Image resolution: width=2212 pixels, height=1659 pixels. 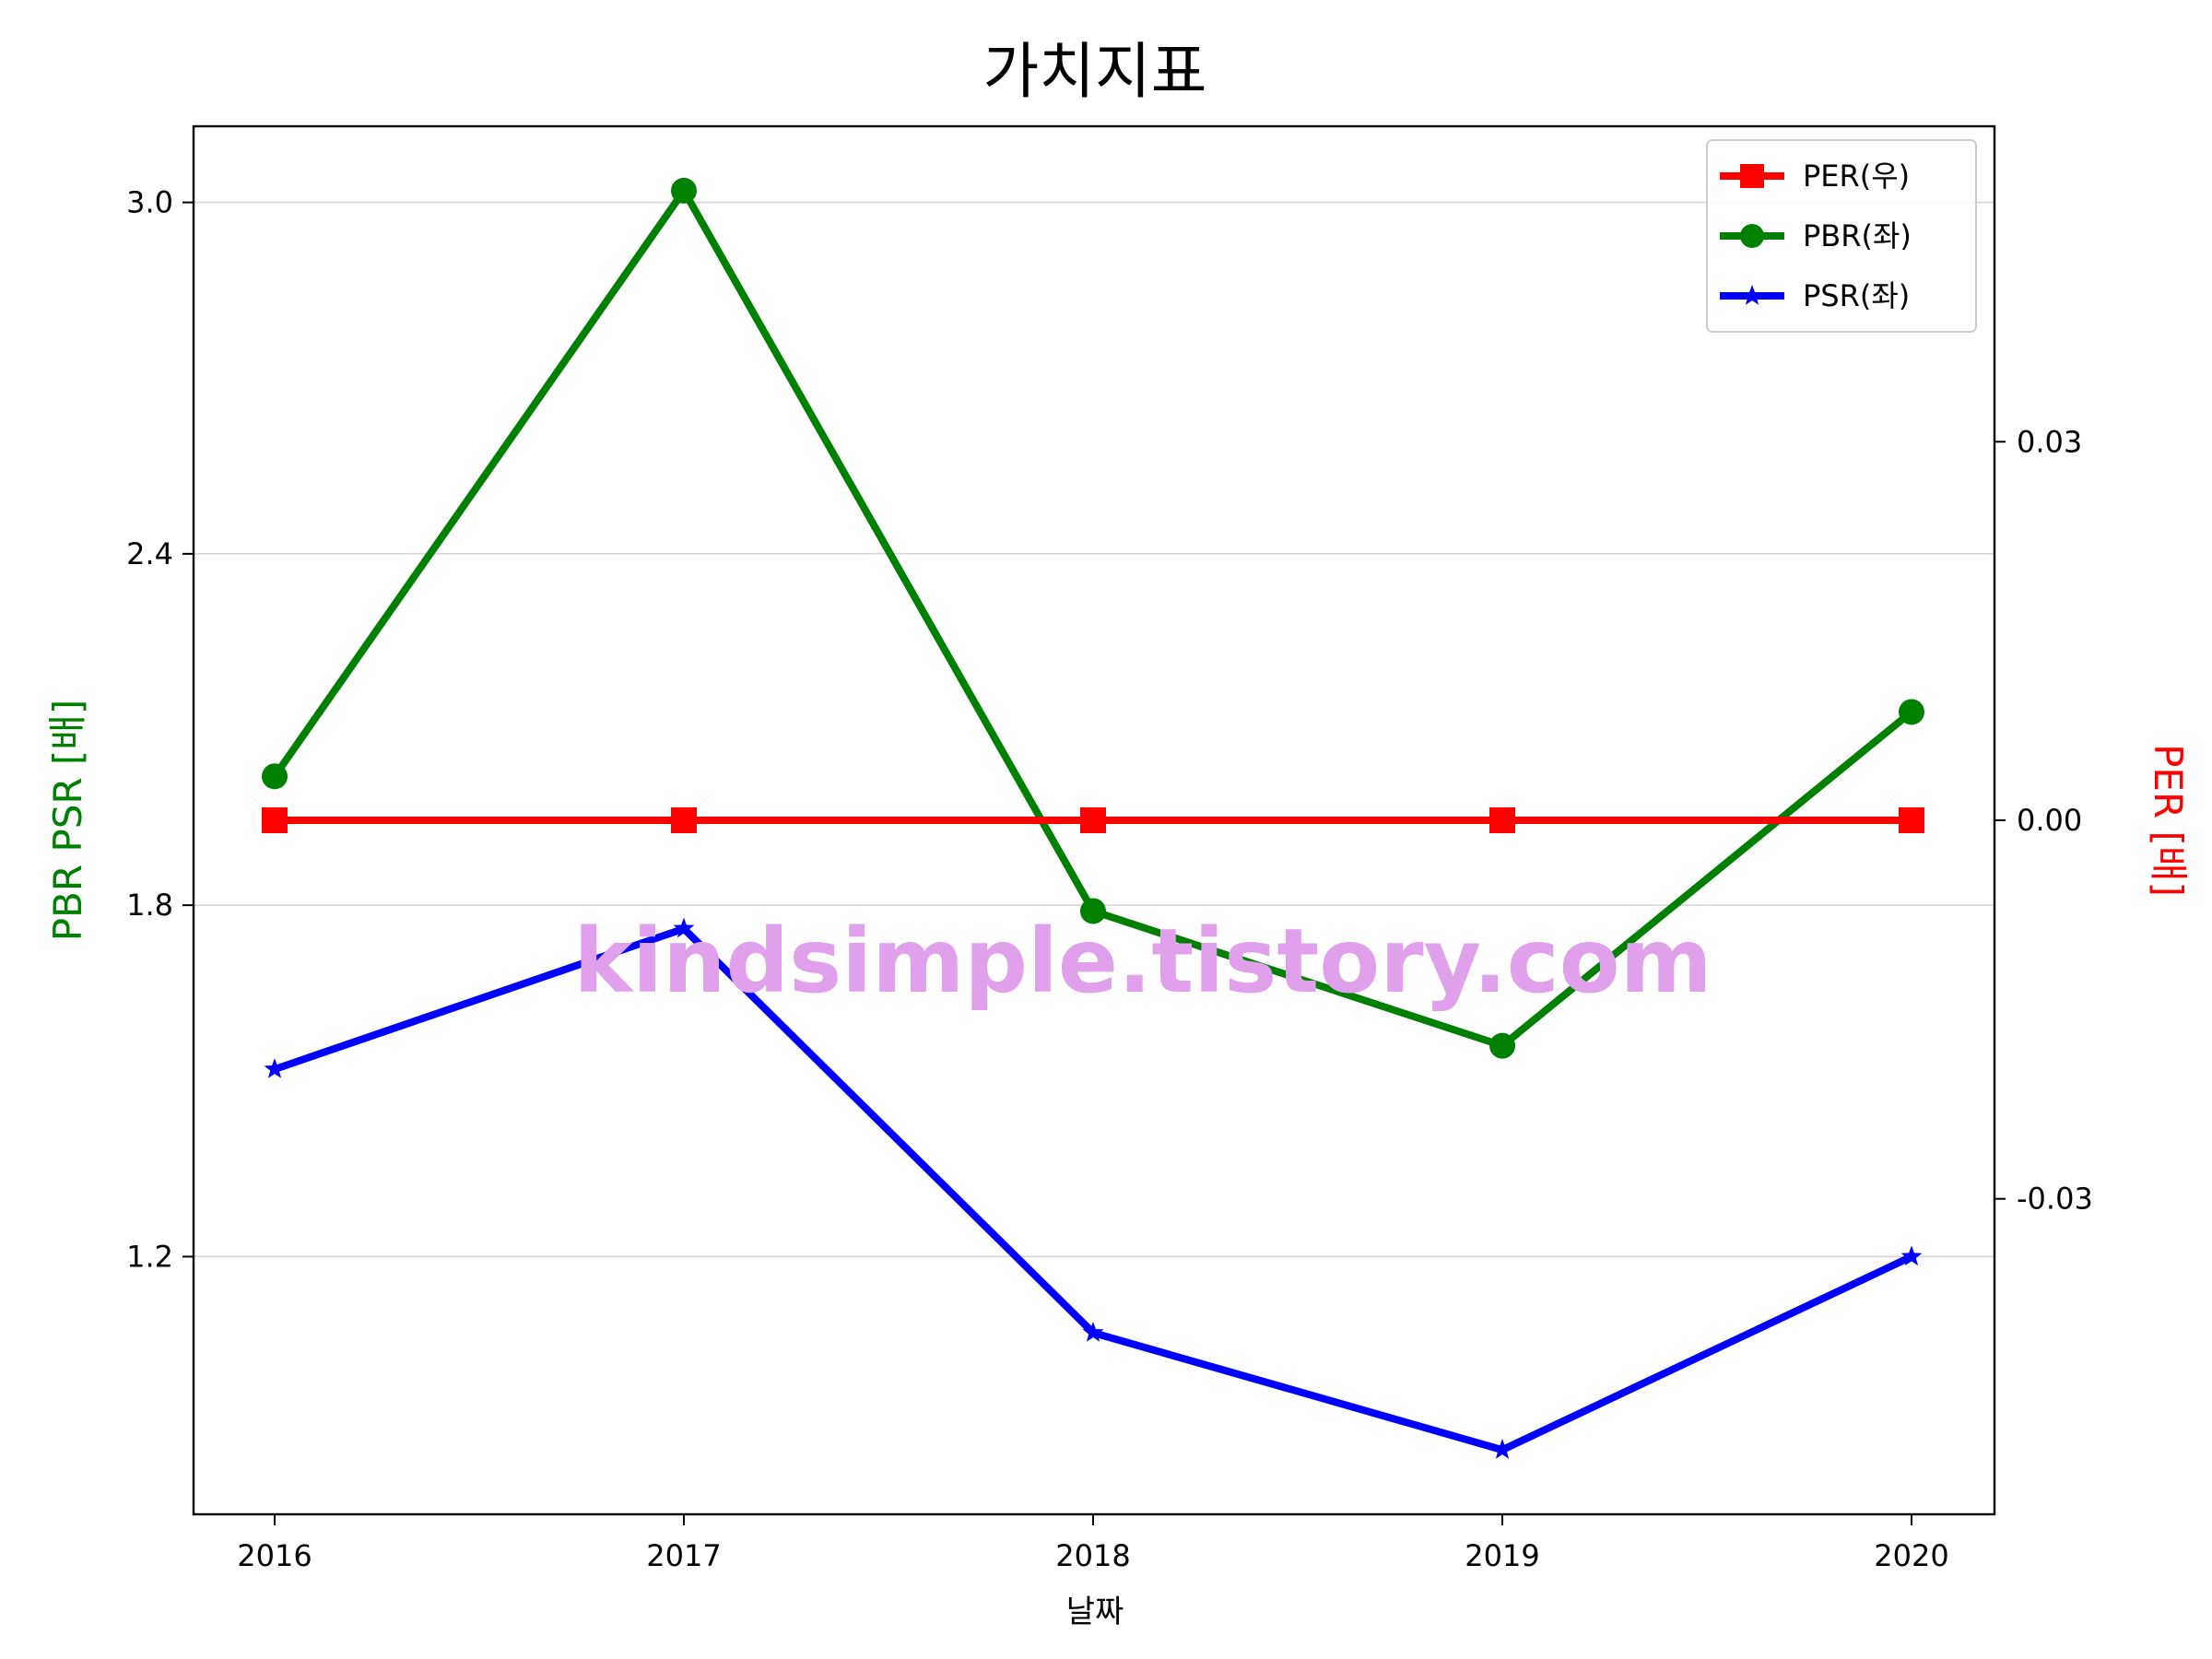 I want to click on legend-box, so click(x=1841, y=236).